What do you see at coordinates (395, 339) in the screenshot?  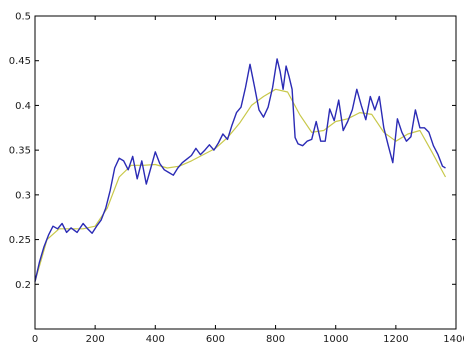 I see `x-tick-label: 1200` at bounding box center [395, 339].